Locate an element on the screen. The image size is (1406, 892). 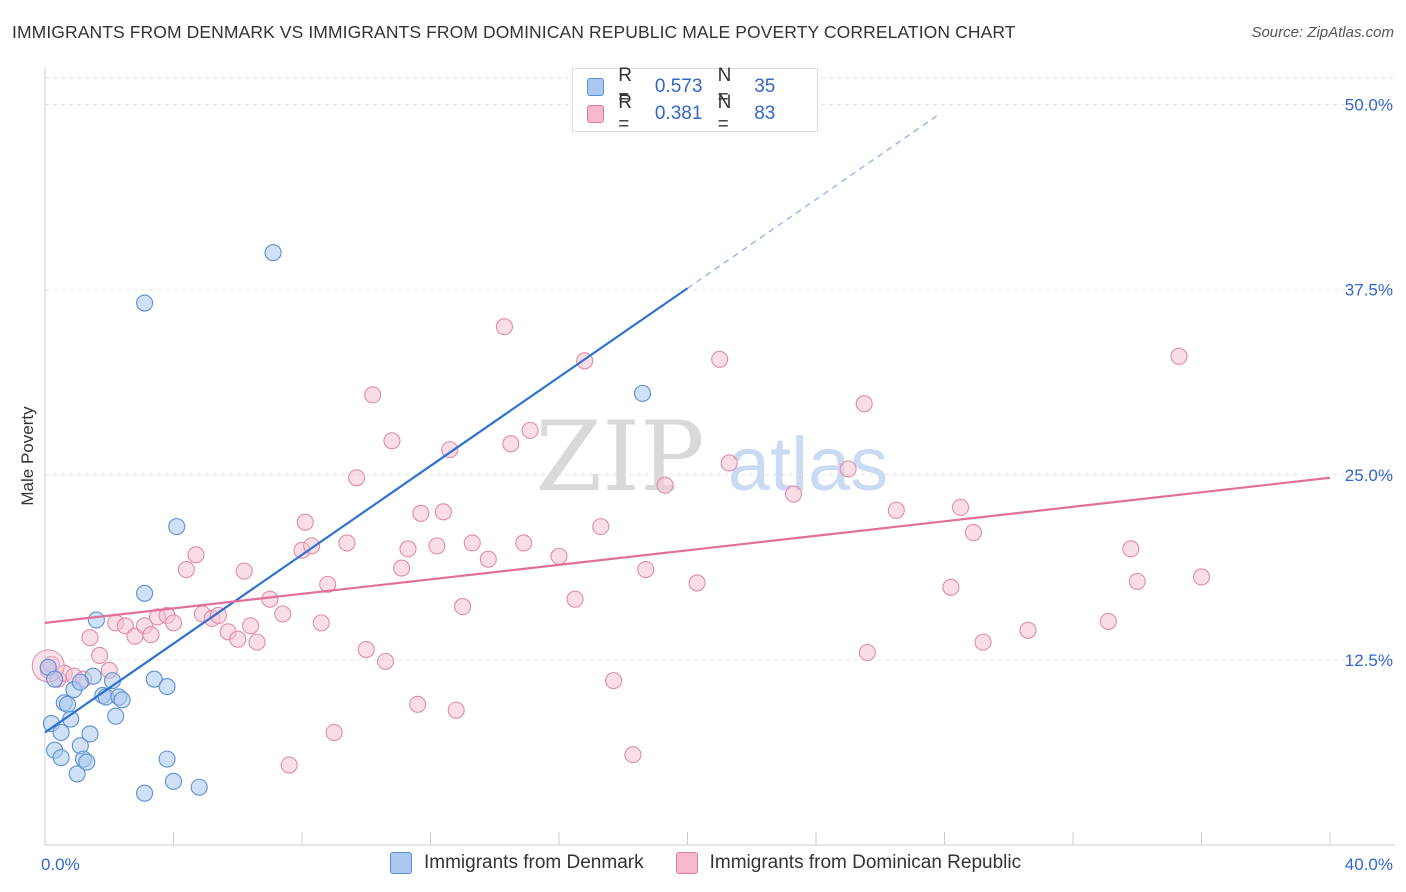
series-legend-denmark: Immigrants from Denmark is located at coordinates (517, 863).